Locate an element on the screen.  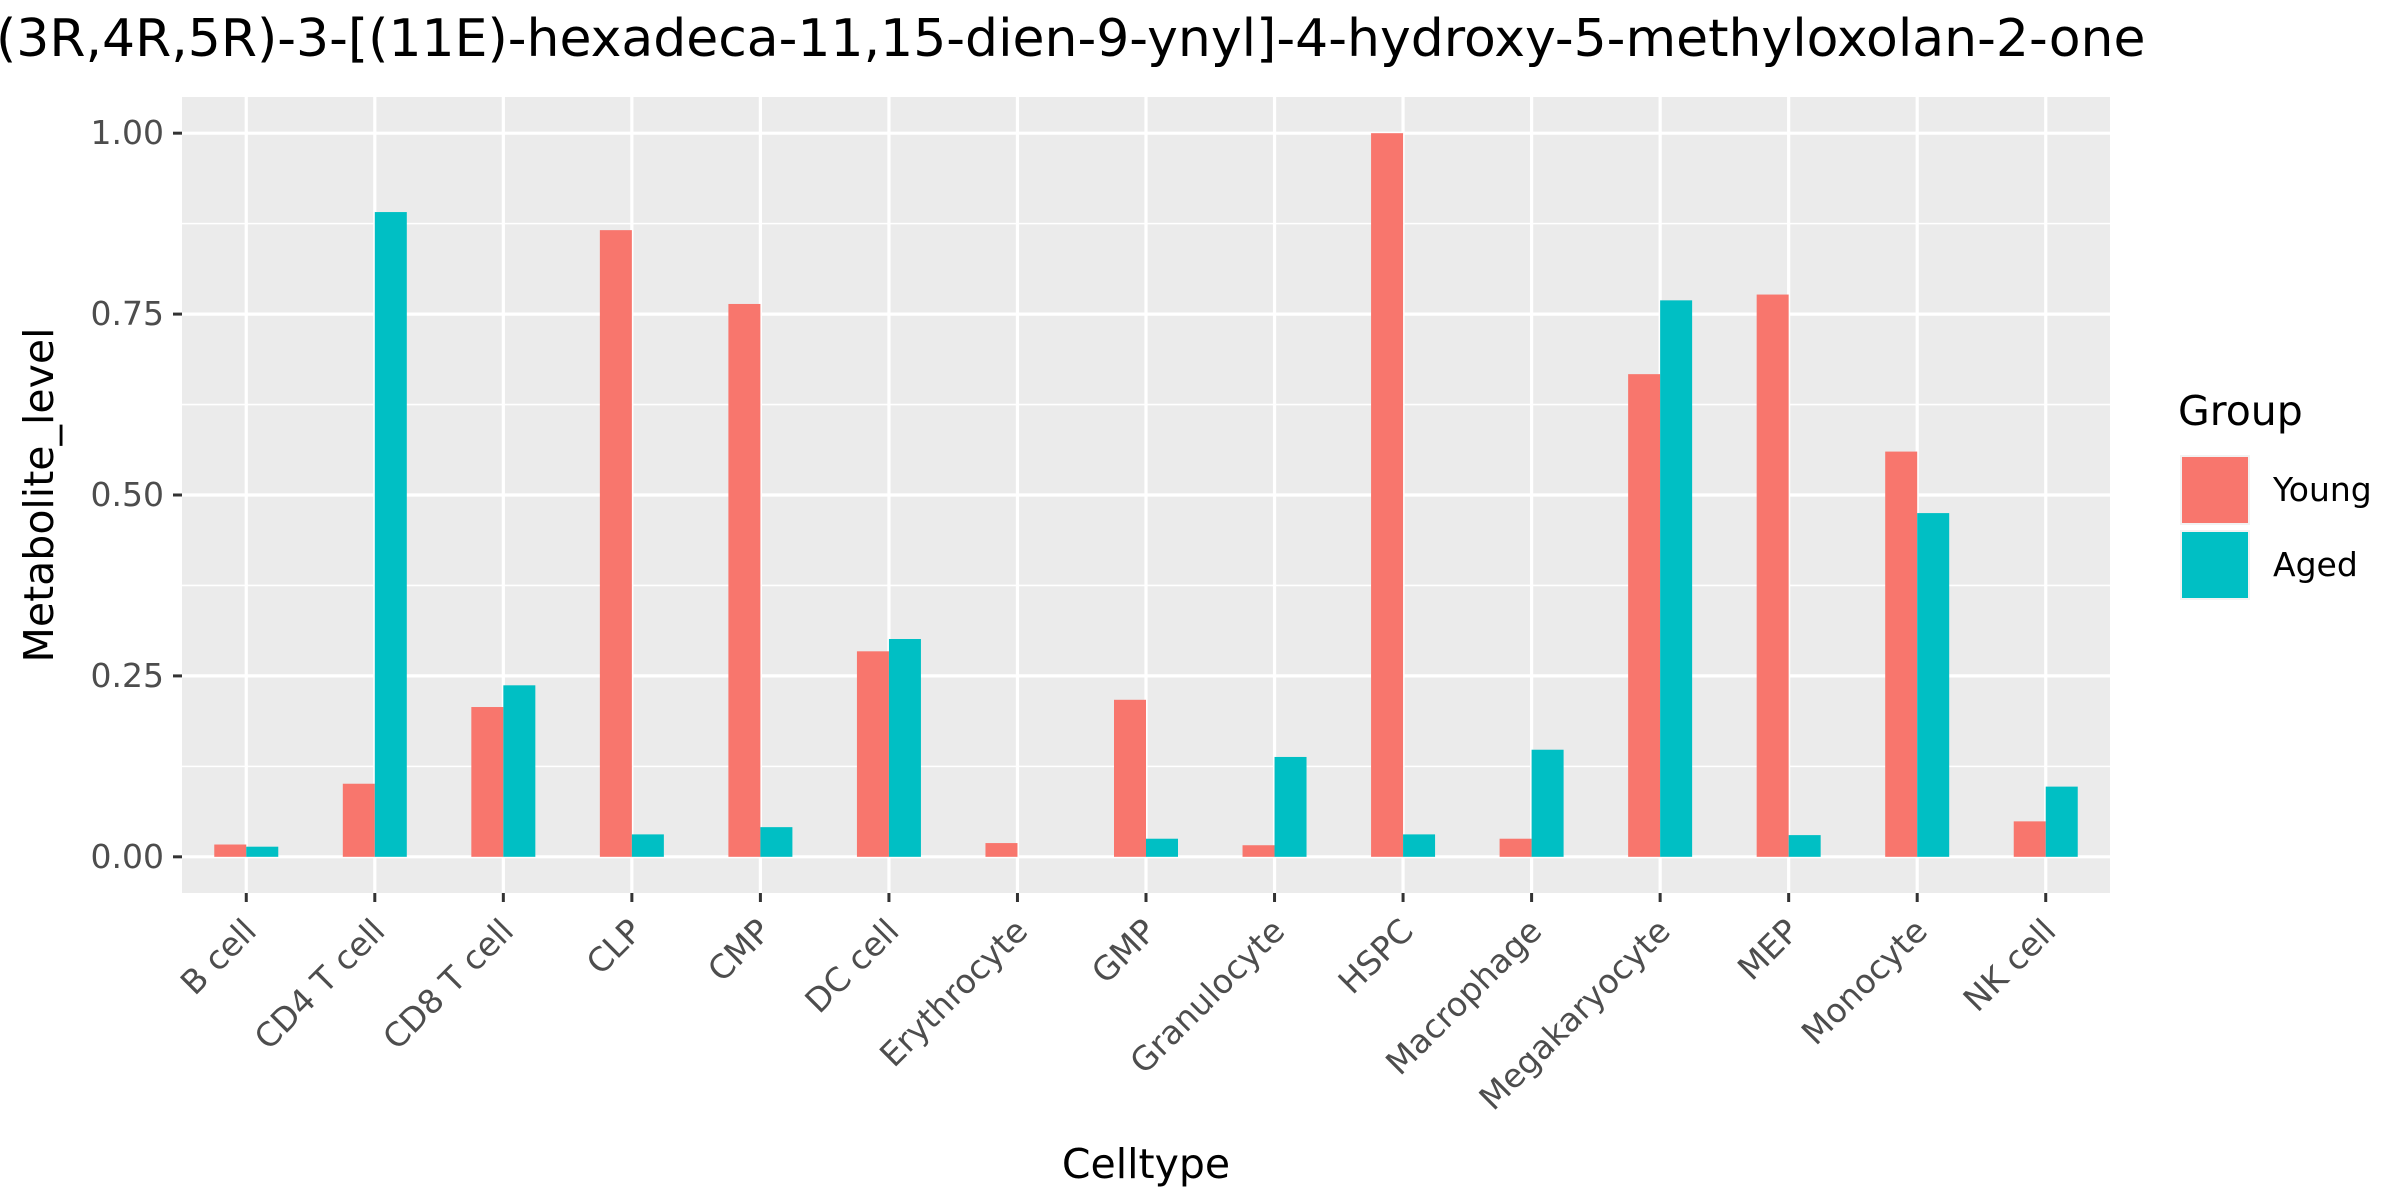
x-tick-label: CD4 T cell is located at coordinates (320, 984).